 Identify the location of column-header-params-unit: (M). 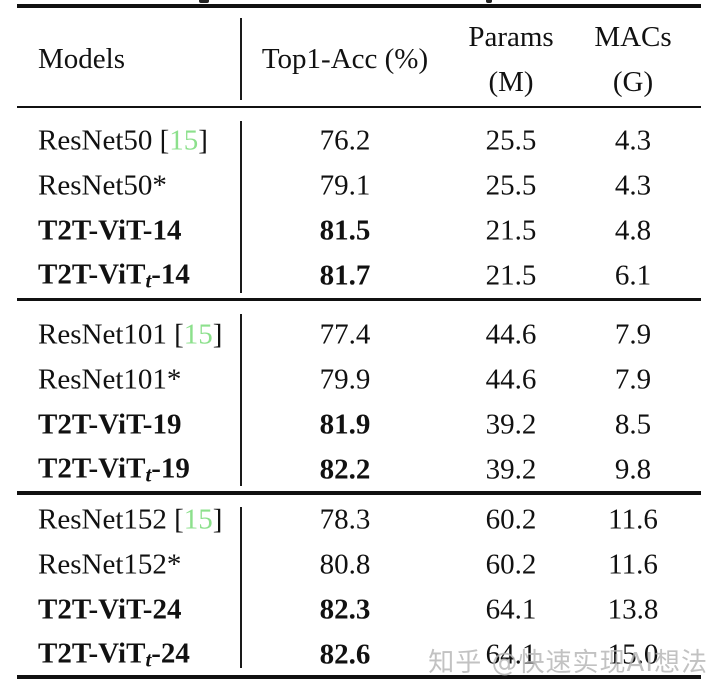
(511, 82).